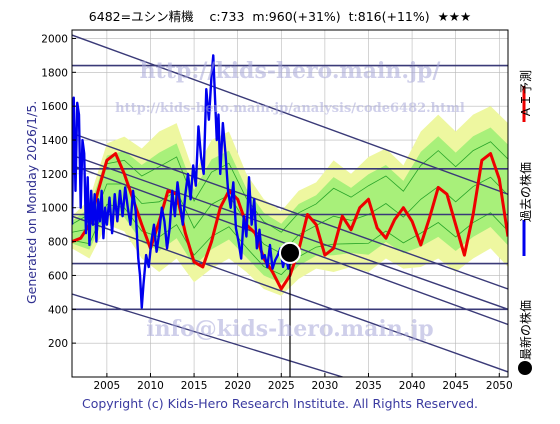  I want to click on x-tick-label: 2005, so click(107, 386).